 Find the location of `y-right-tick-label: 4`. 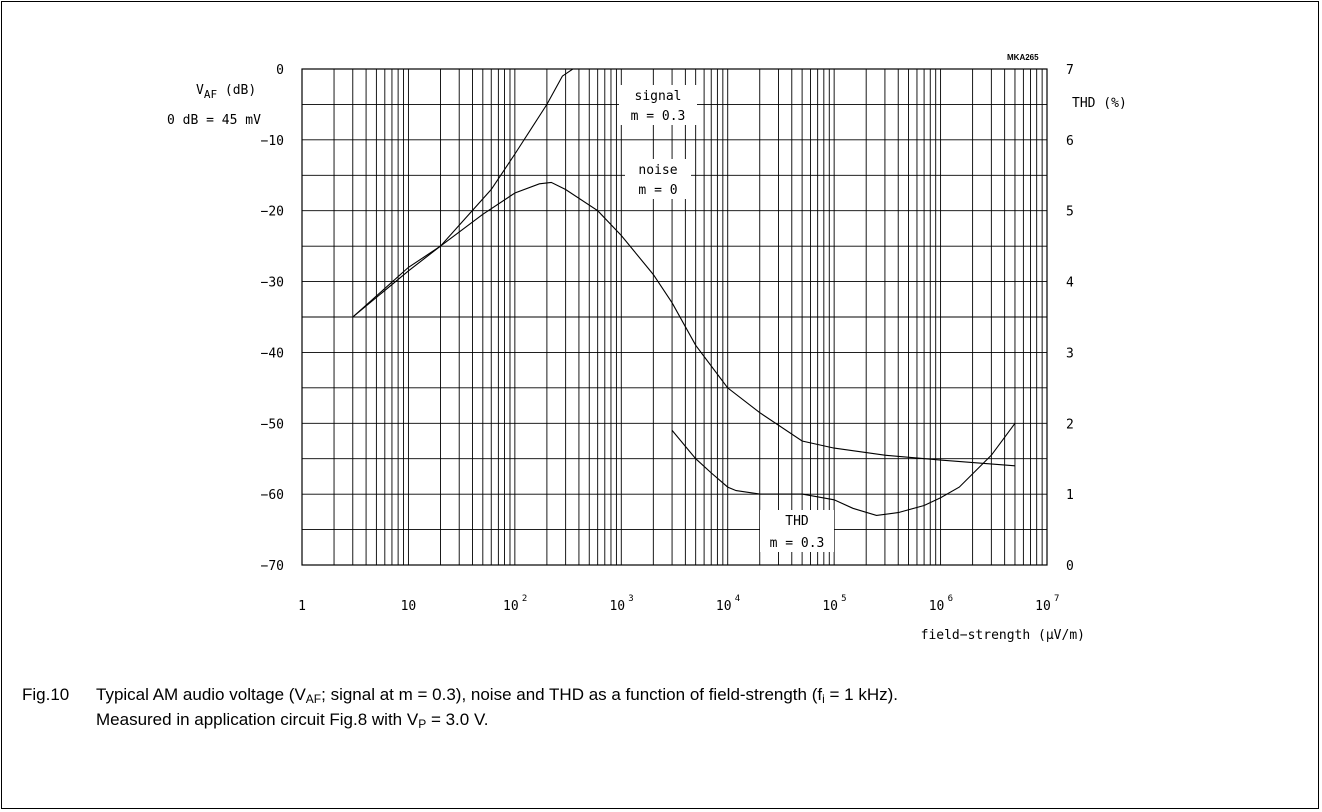

y-right-tick-label: 4 is located at coordinates (1070, 283).